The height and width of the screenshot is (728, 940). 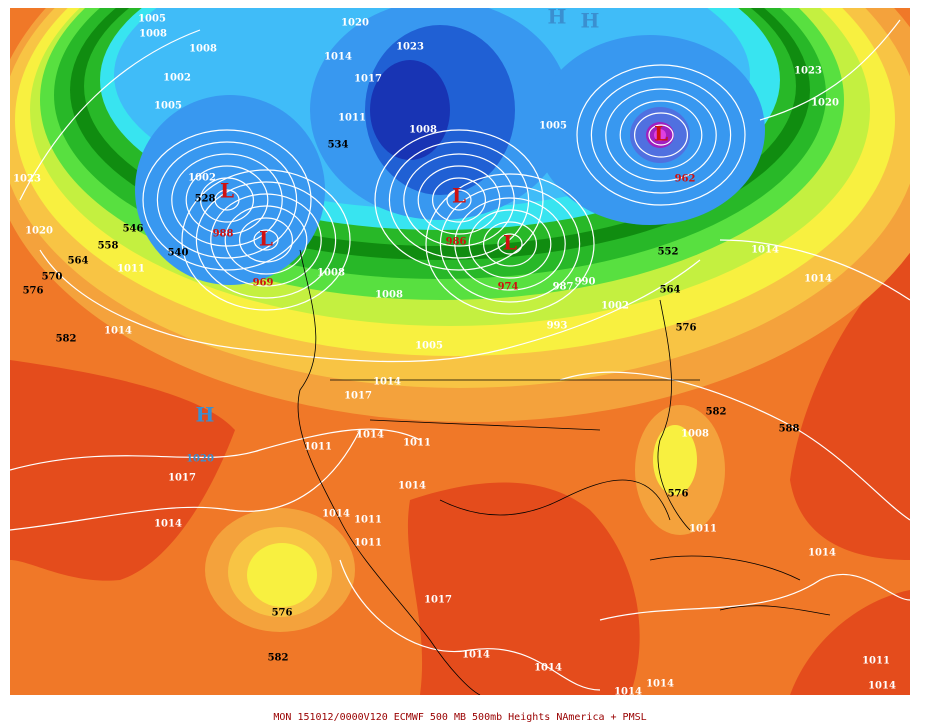 What do you see at coordinates (78, 261) in the screenshot?
I see `height-label: 564` at bounding box center [78, 261].